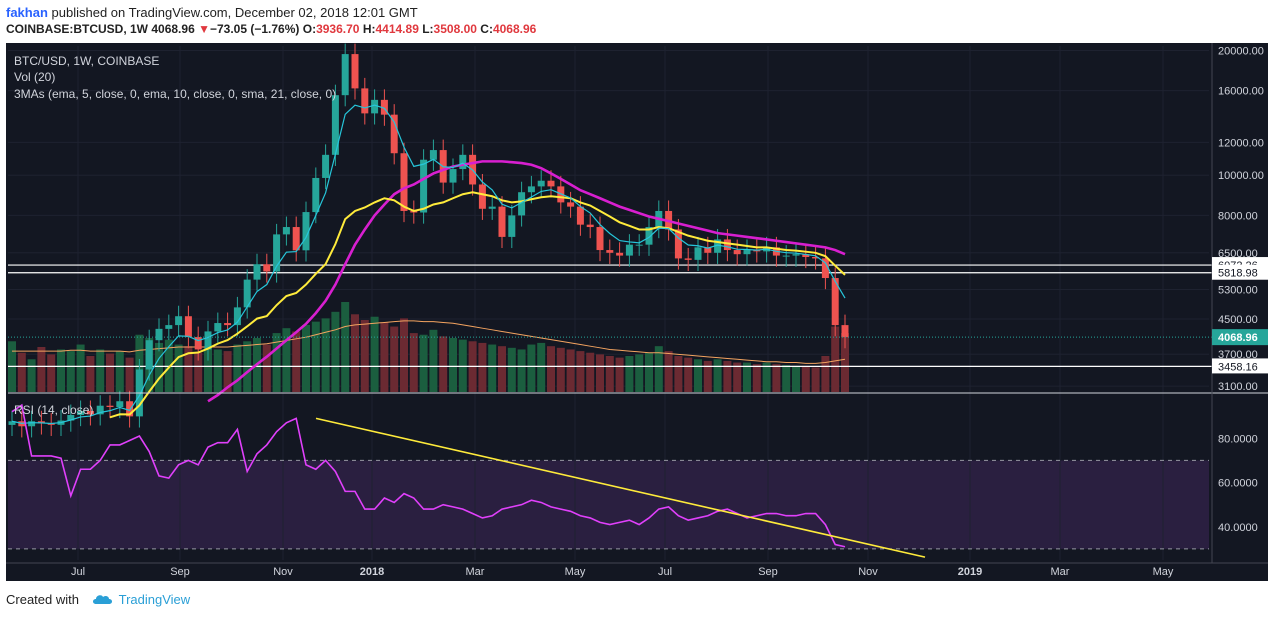 This screenshot has width=1274, height=618. What do you see at coordinates (1238, 528) in the screenshot?
I see `rsi-tick-label: 40.0000` at bounding box center [1238, 528].